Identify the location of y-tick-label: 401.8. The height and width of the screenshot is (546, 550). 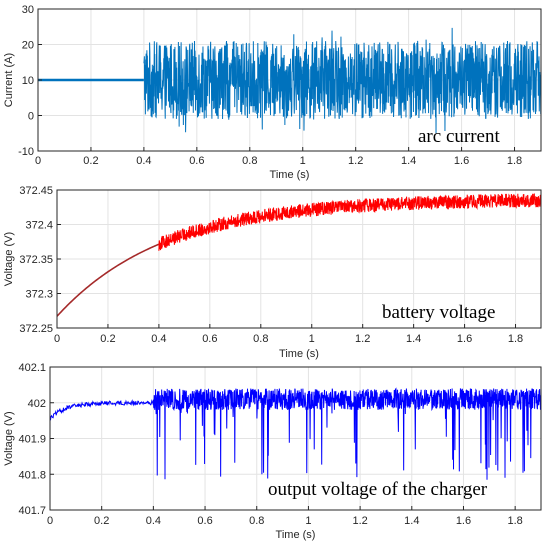
(32, 475).